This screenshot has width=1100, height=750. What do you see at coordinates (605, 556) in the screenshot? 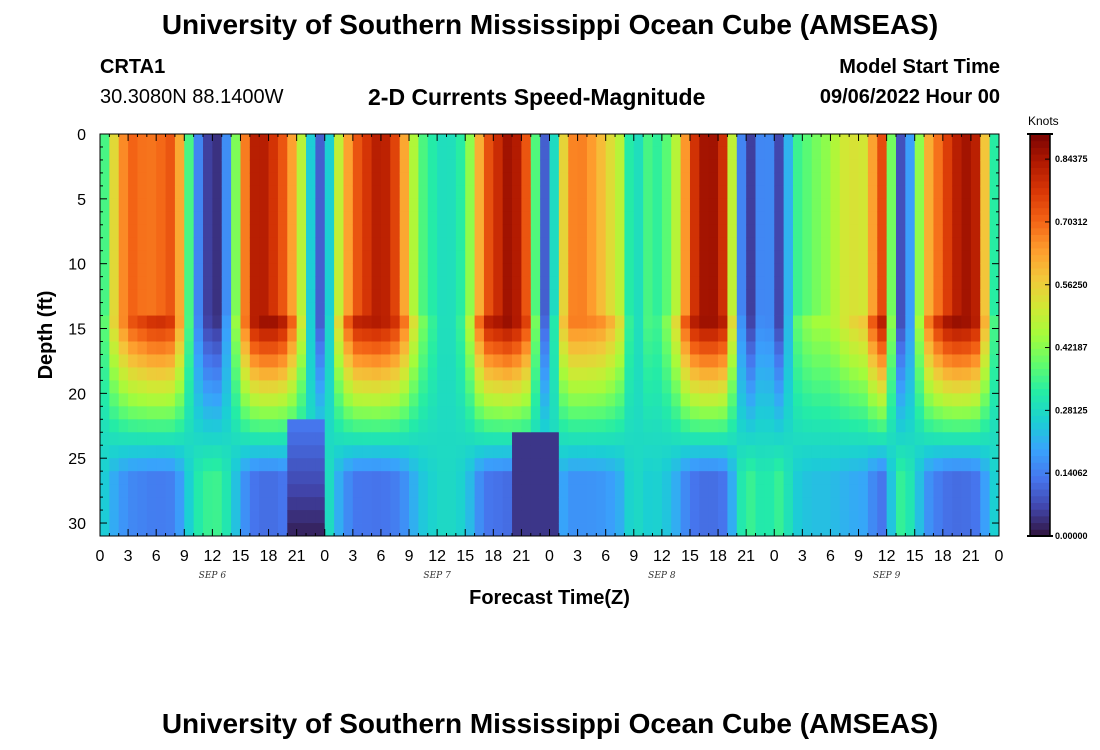
I see `x-tick-label: 6` at bounding box center [605, 556].